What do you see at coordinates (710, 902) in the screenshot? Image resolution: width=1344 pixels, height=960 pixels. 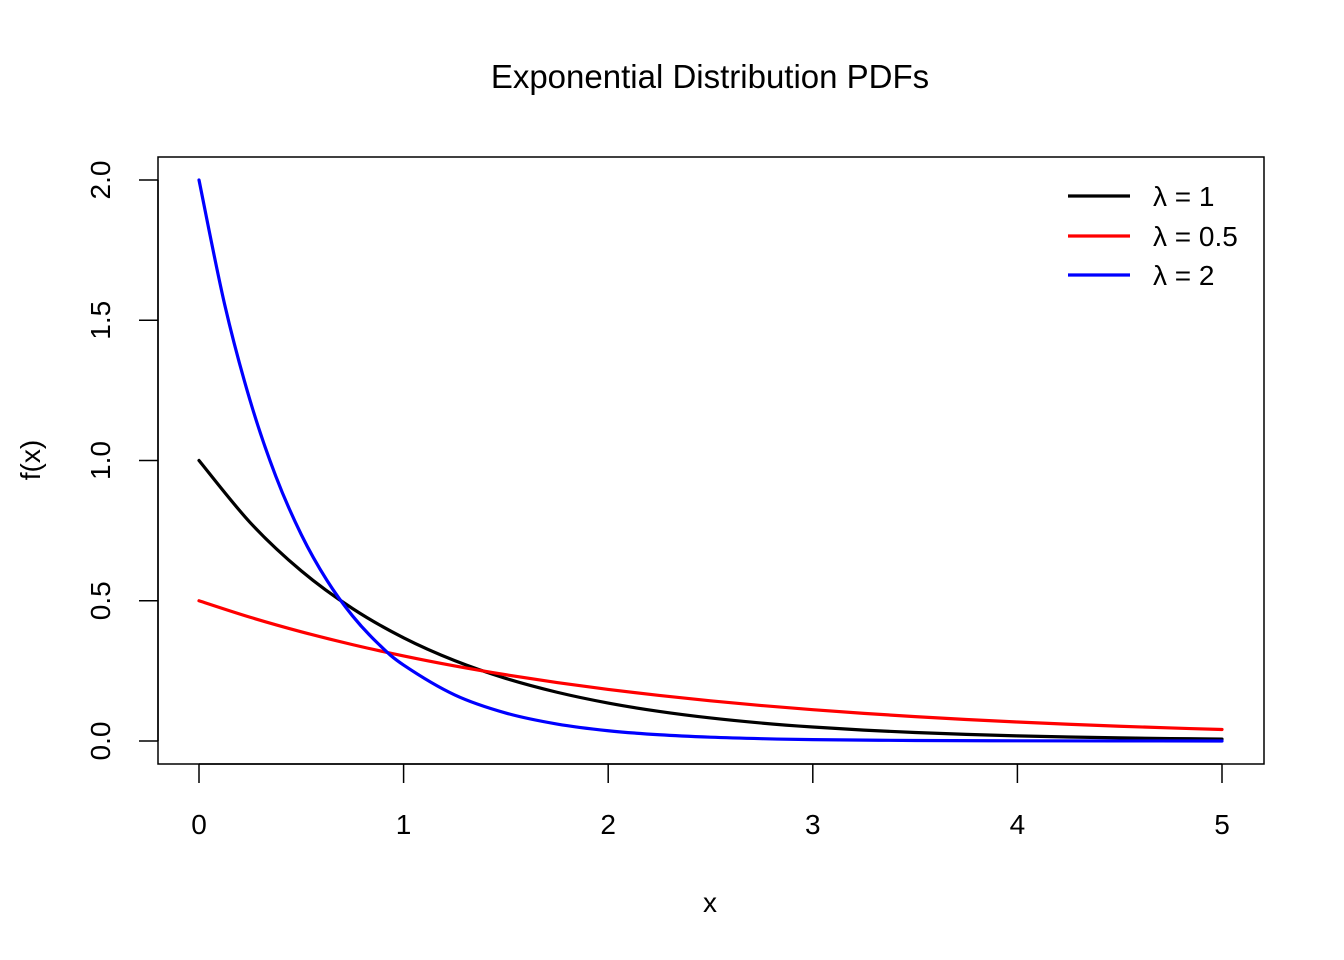 I see `x-axis-label: x` at bounding box center [710, 902].